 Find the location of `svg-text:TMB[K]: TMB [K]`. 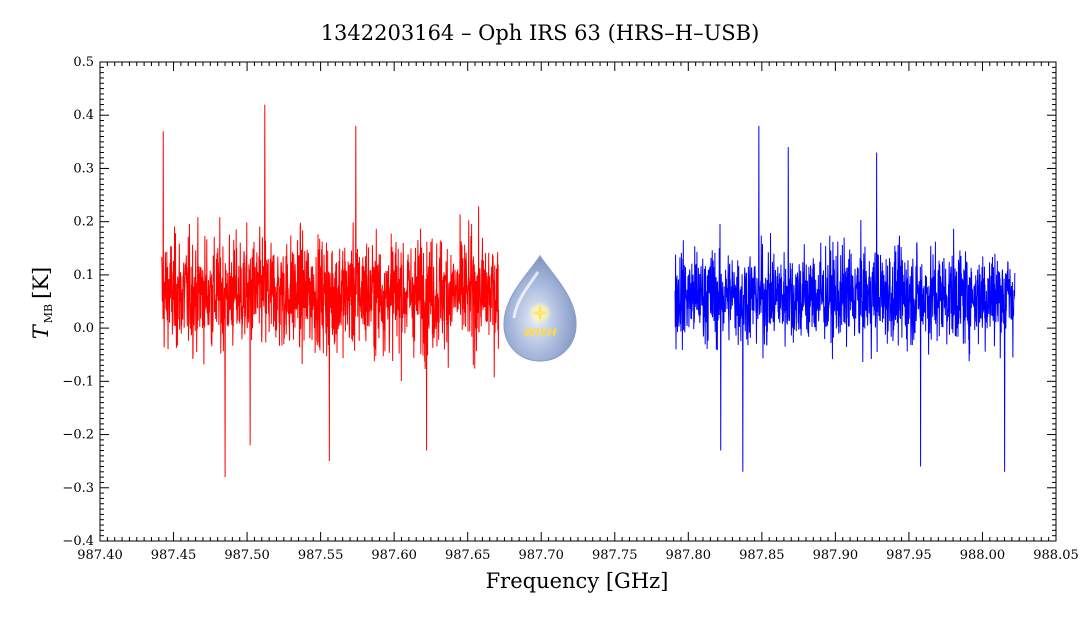

svg-text:TMB[K]: TMB [K] is located at coordinates (42, 303).